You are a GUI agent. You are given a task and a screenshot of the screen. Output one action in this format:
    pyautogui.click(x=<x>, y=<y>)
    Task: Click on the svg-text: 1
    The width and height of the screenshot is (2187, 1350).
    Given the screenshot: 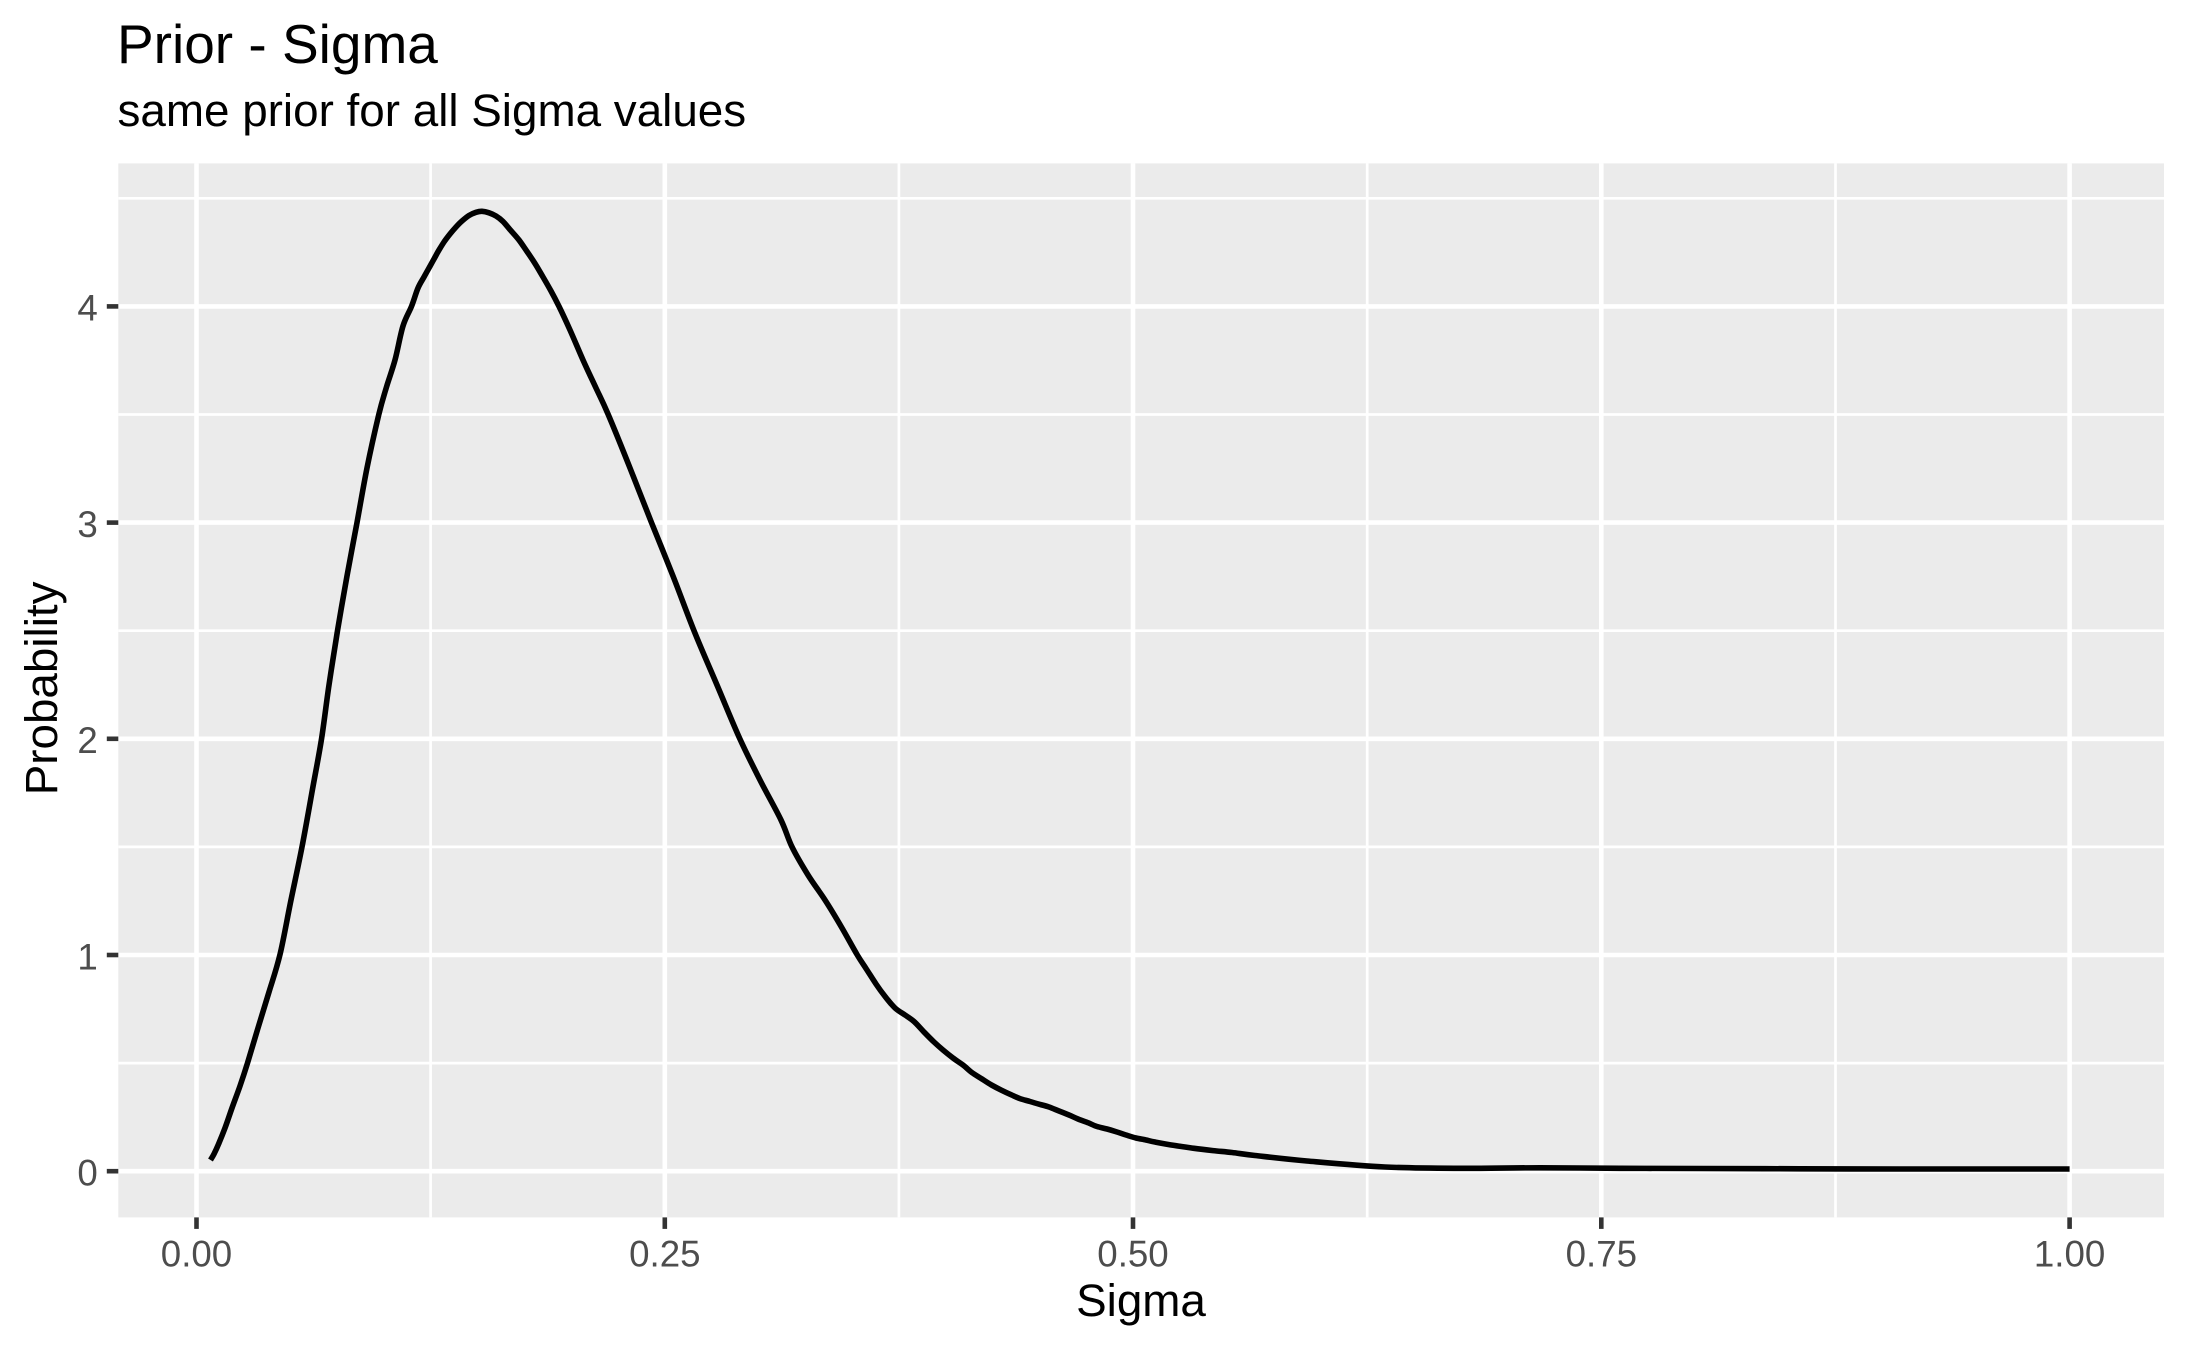 What is the action you would take?
    pyautogui.click(x=87, y=956)
    